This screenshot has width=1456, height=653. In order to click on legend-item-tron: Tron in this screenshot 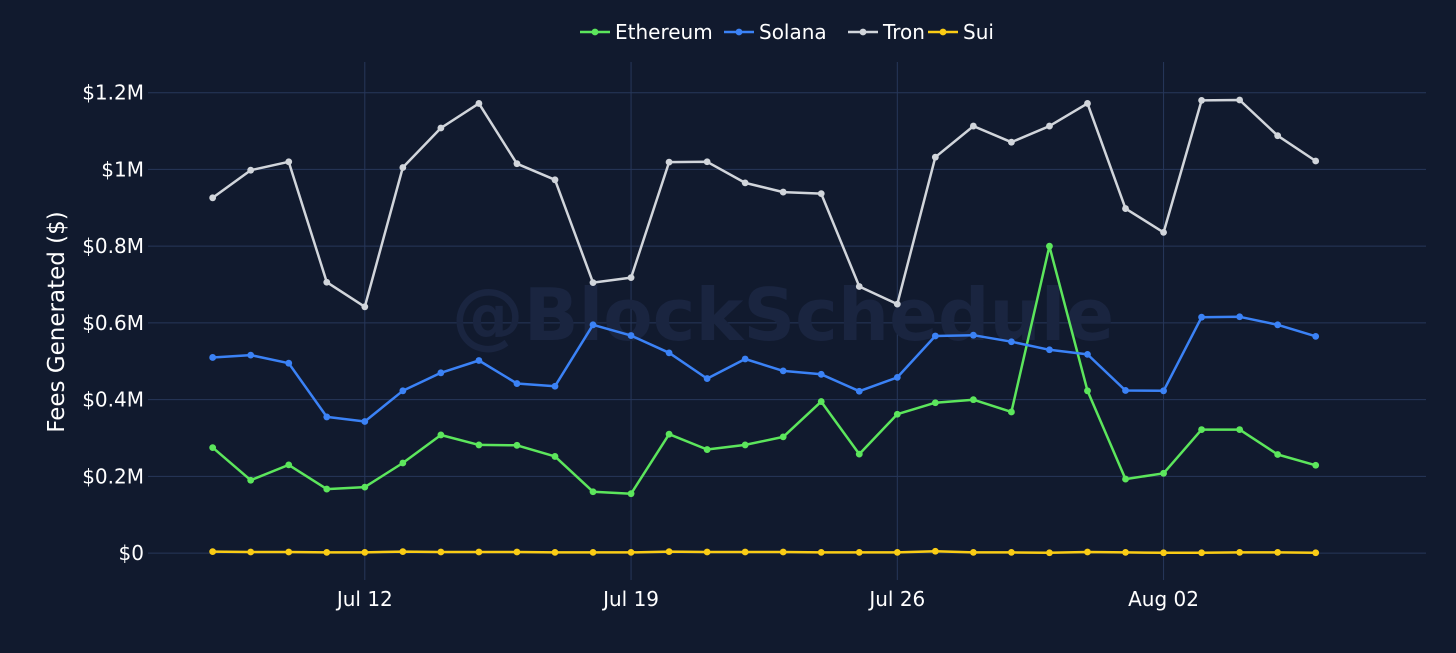, I will do `click(886, 32)`.